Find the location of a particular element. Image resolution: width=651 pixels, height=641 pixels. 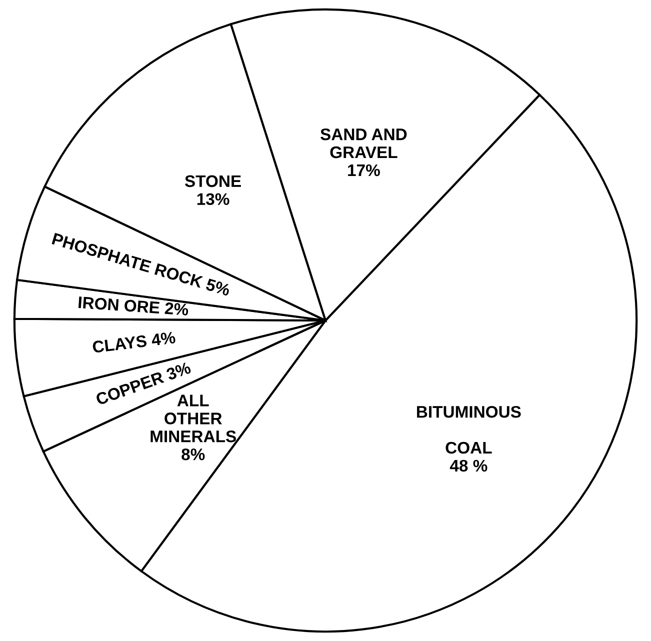

slice-label: IRON ORE 2% is located at coordinates (133, 306).